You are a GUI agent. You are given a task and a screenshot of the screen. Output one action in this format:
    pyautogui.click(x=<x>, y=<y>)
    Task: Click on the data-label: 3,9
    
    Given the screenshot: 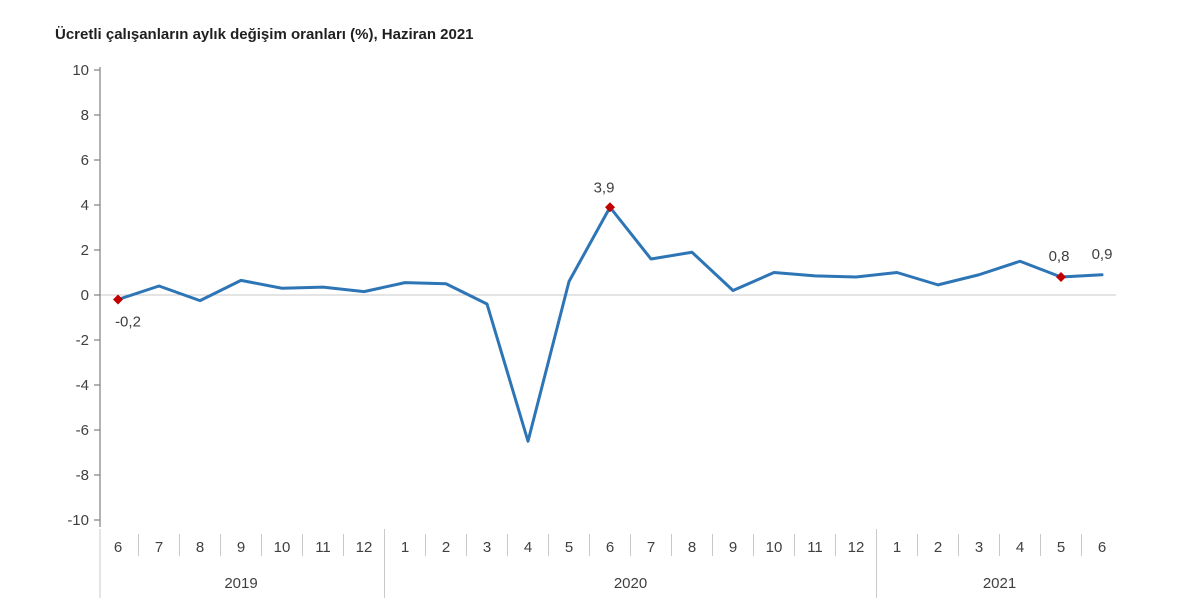 What is the action you would take?
    pyautogui.click(x=604, y=187)
    